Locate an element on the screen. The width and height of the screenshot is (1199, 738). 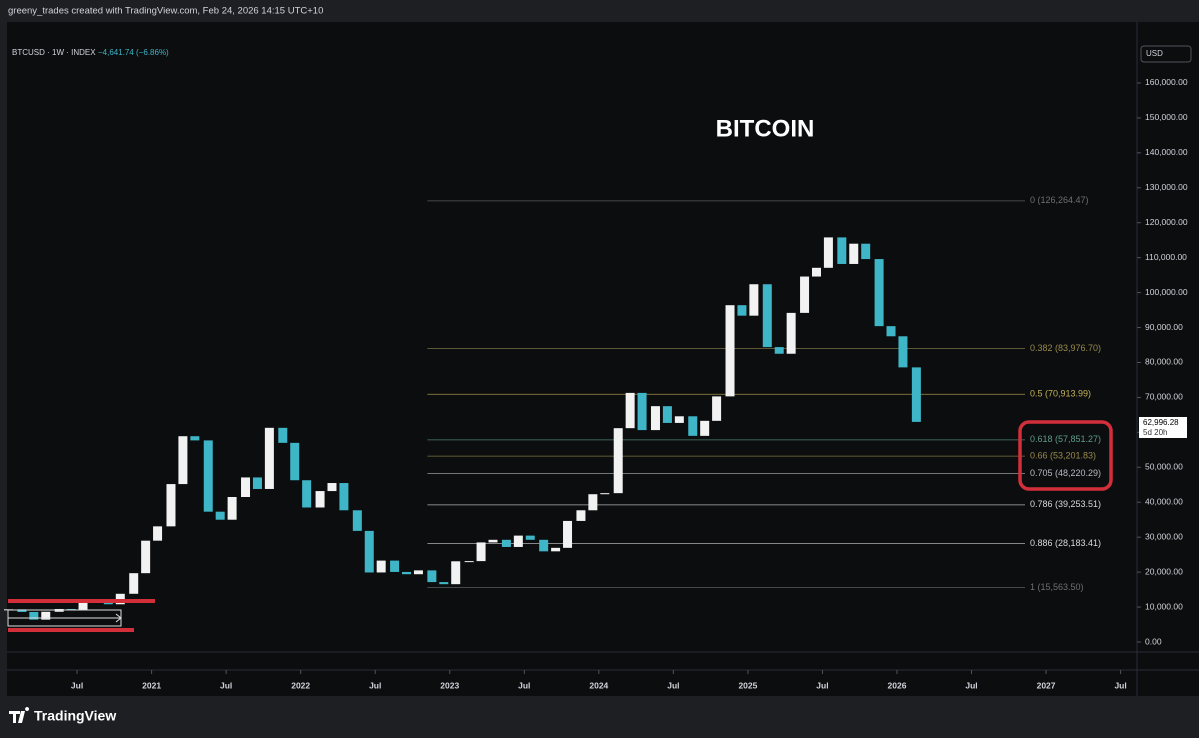
y-tick-label: 0.00 is located at coordinates (1153, 641).